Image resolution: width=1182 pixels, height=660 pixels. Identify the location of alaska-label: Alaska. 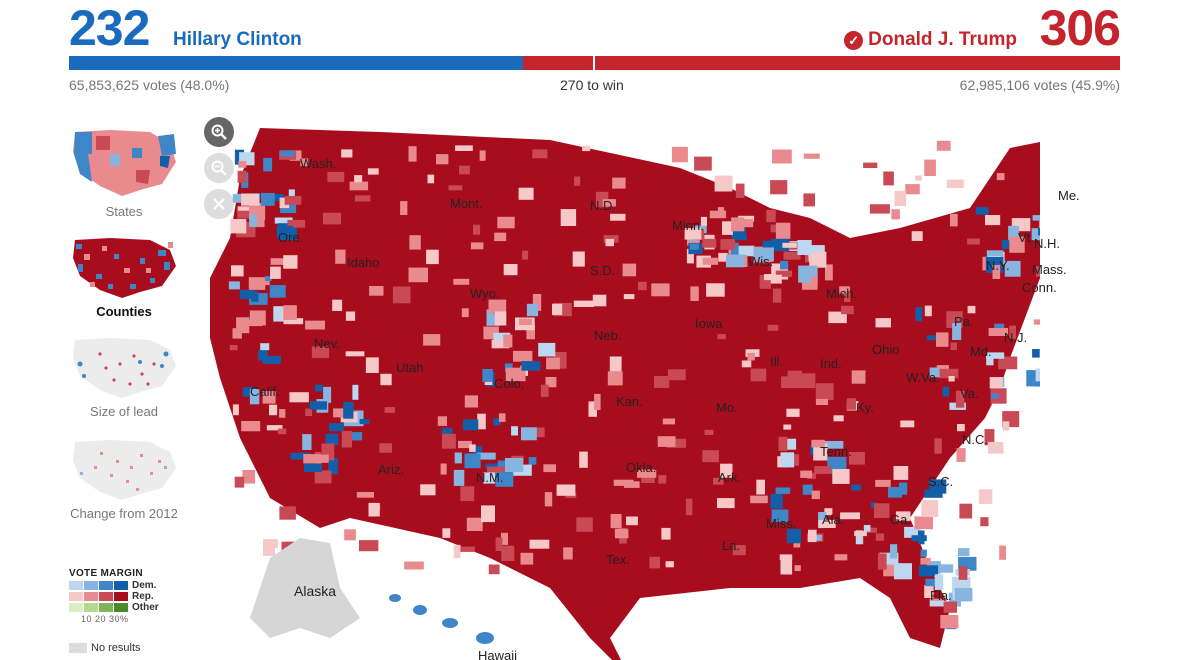
(315, 591).